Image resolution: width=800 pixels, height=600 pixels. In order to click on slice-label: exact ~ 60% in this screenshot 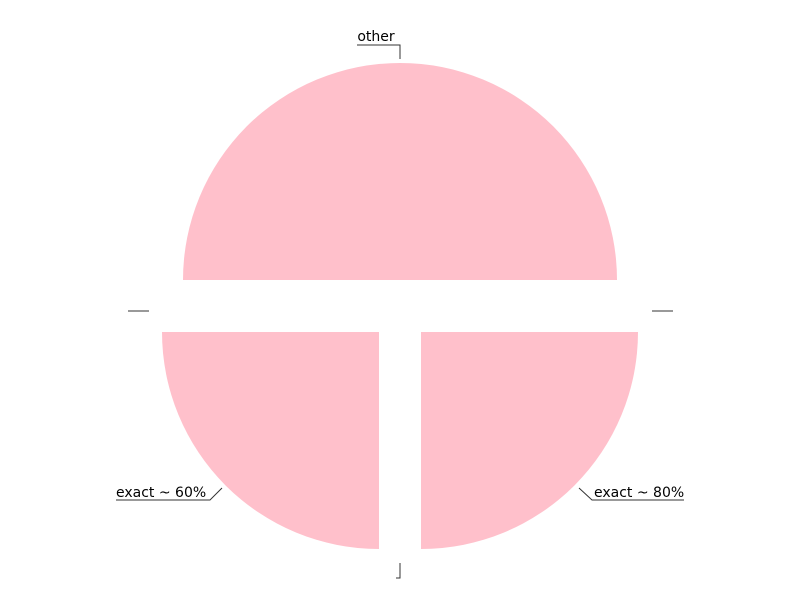, I will do `click(161, 493)`.